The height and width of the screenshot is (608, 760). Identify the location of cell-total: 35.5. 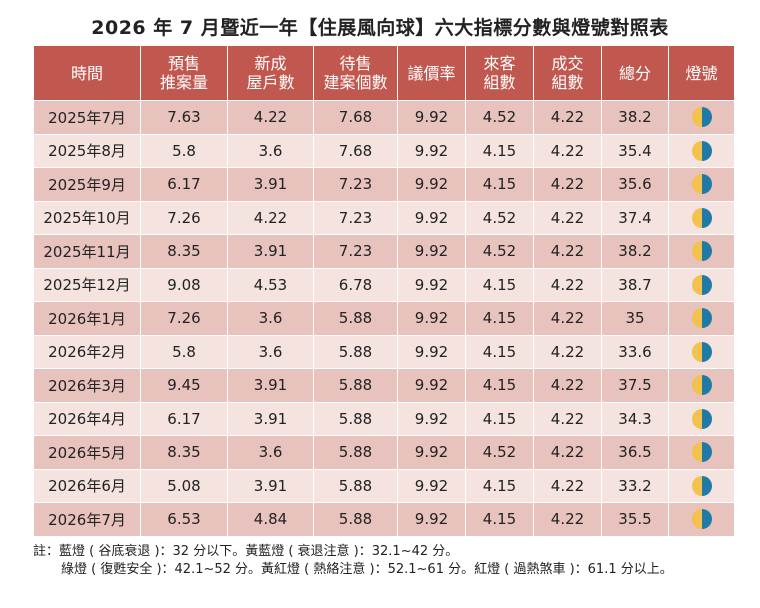
(635, 519).